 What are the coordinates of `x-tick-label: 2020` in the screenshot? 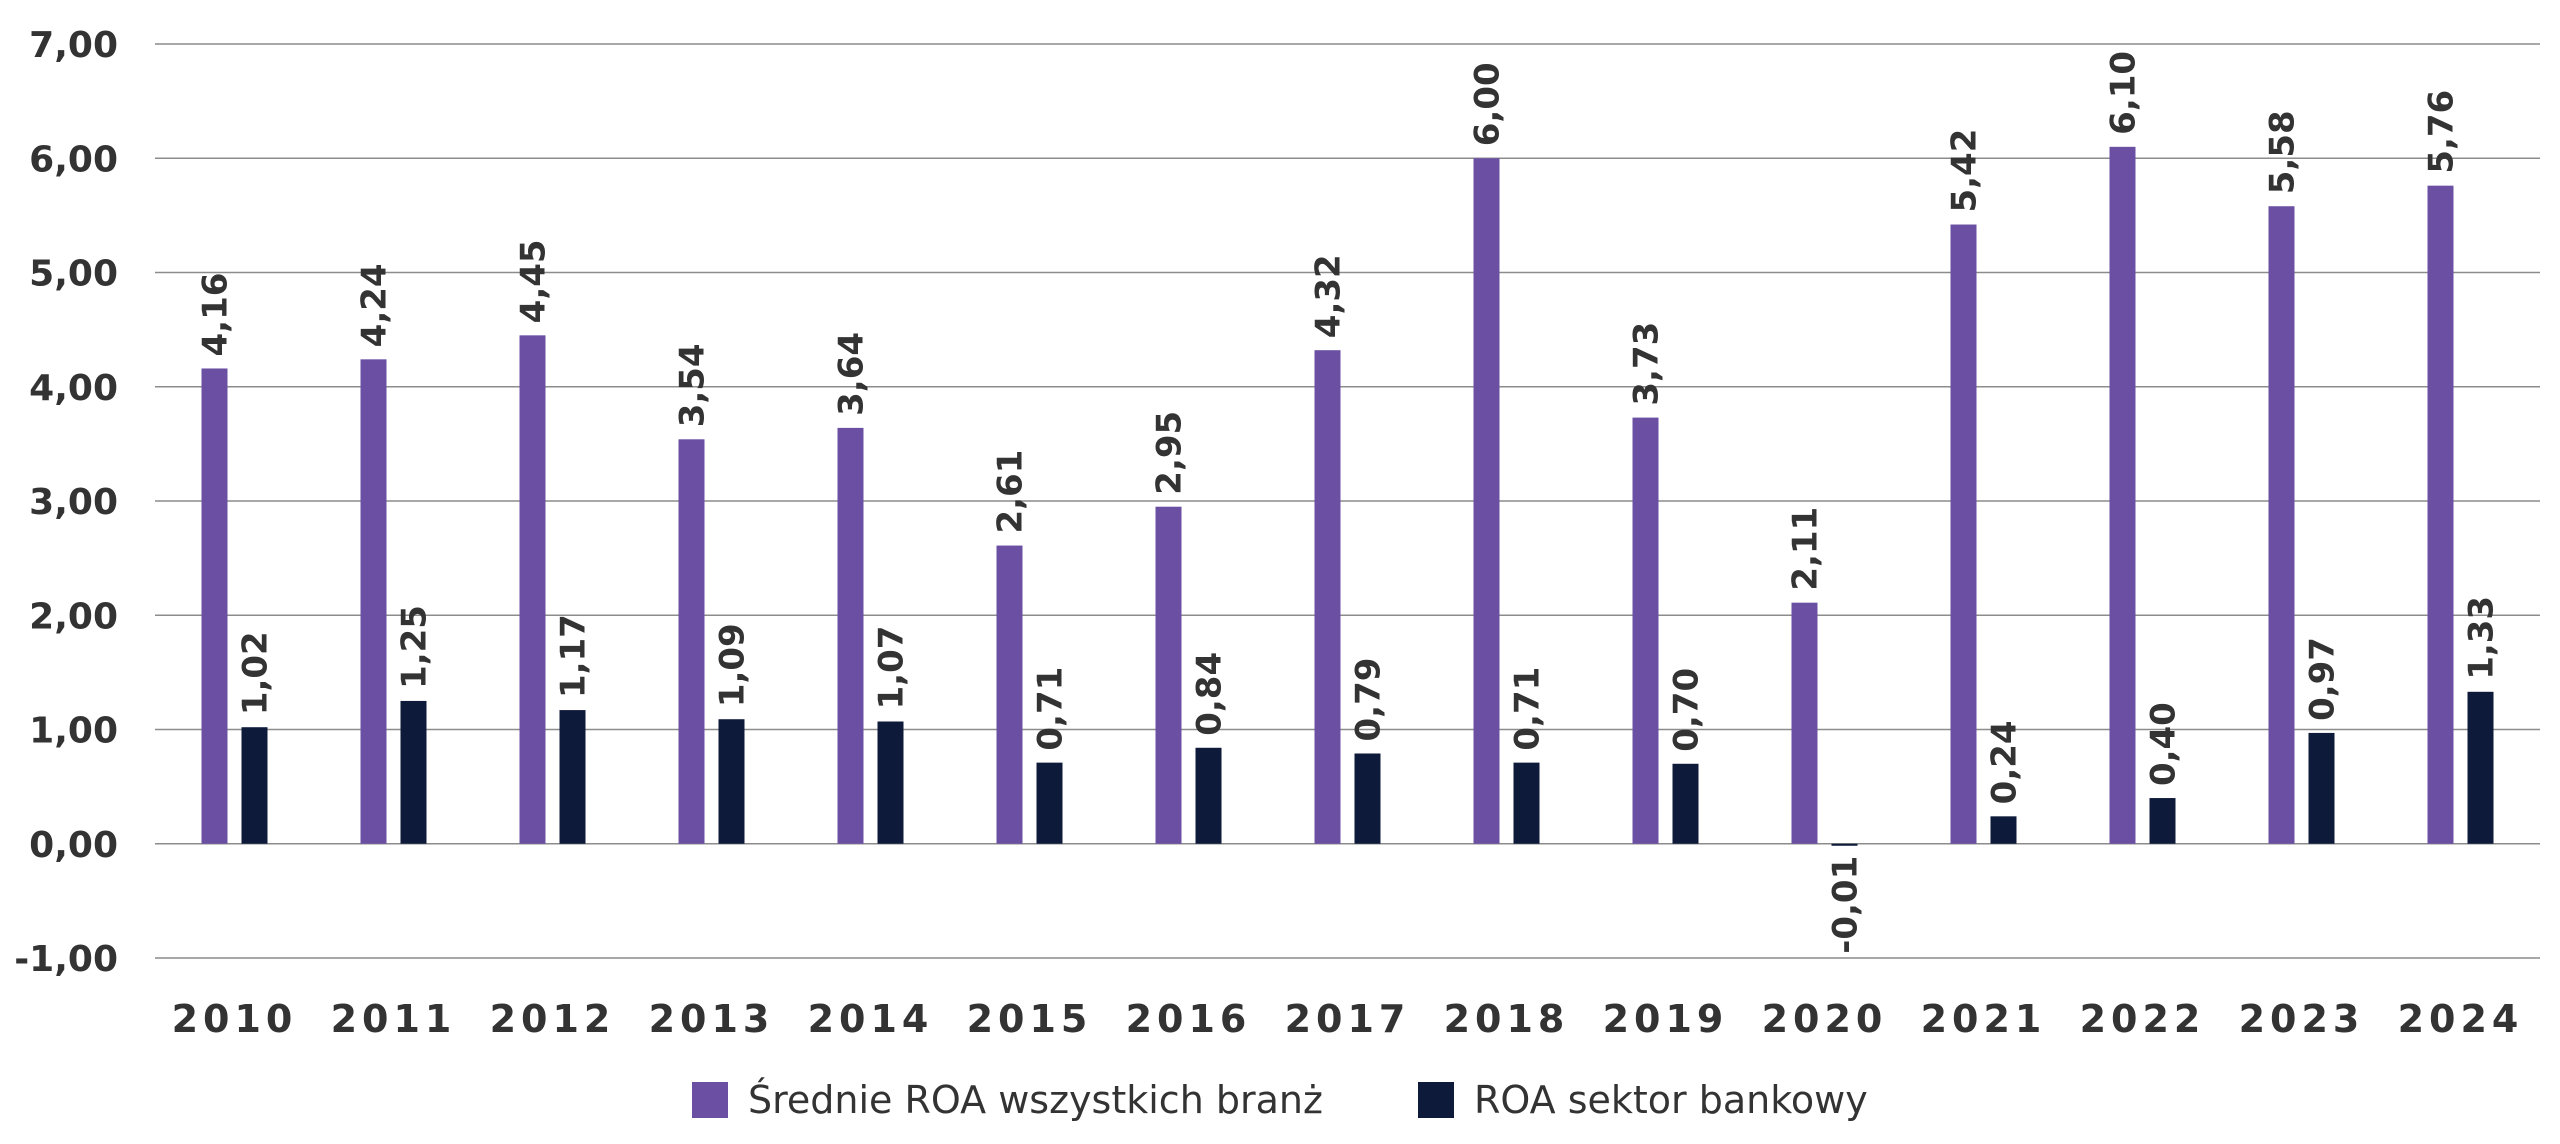 It's located at (1825, 1019).